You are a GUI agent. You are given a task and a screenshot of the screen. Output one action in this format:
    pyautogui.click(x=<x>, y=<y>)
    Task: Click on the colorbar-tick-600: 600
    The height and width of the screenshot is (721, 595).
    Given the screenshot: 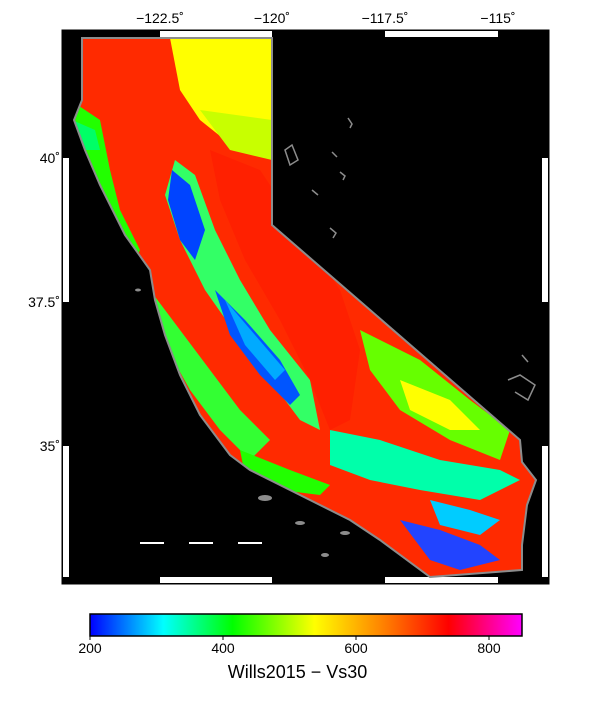 What is the action you would take?
    pyautogui.click(x=356, y=648)
    